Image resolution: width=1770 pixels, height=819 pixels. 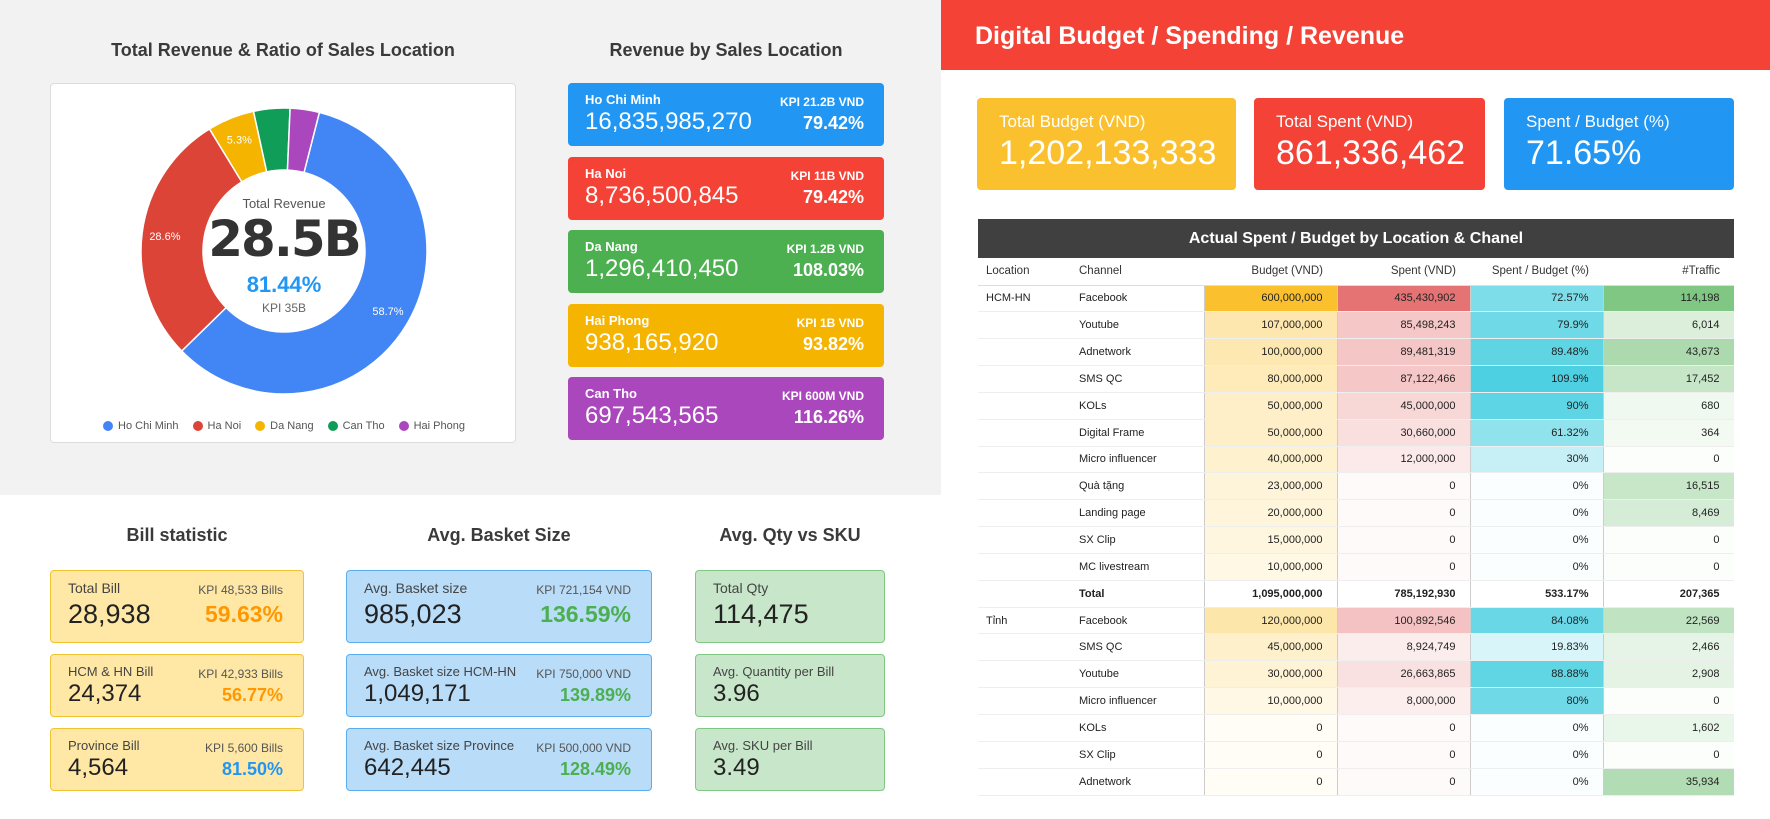 What do you see at coordinates (726, 335) in the screenshot?
I see `location-card: Hai Phong 938,165,920 KPI 1B VND 93.82%` at bounding box center [726, 335].